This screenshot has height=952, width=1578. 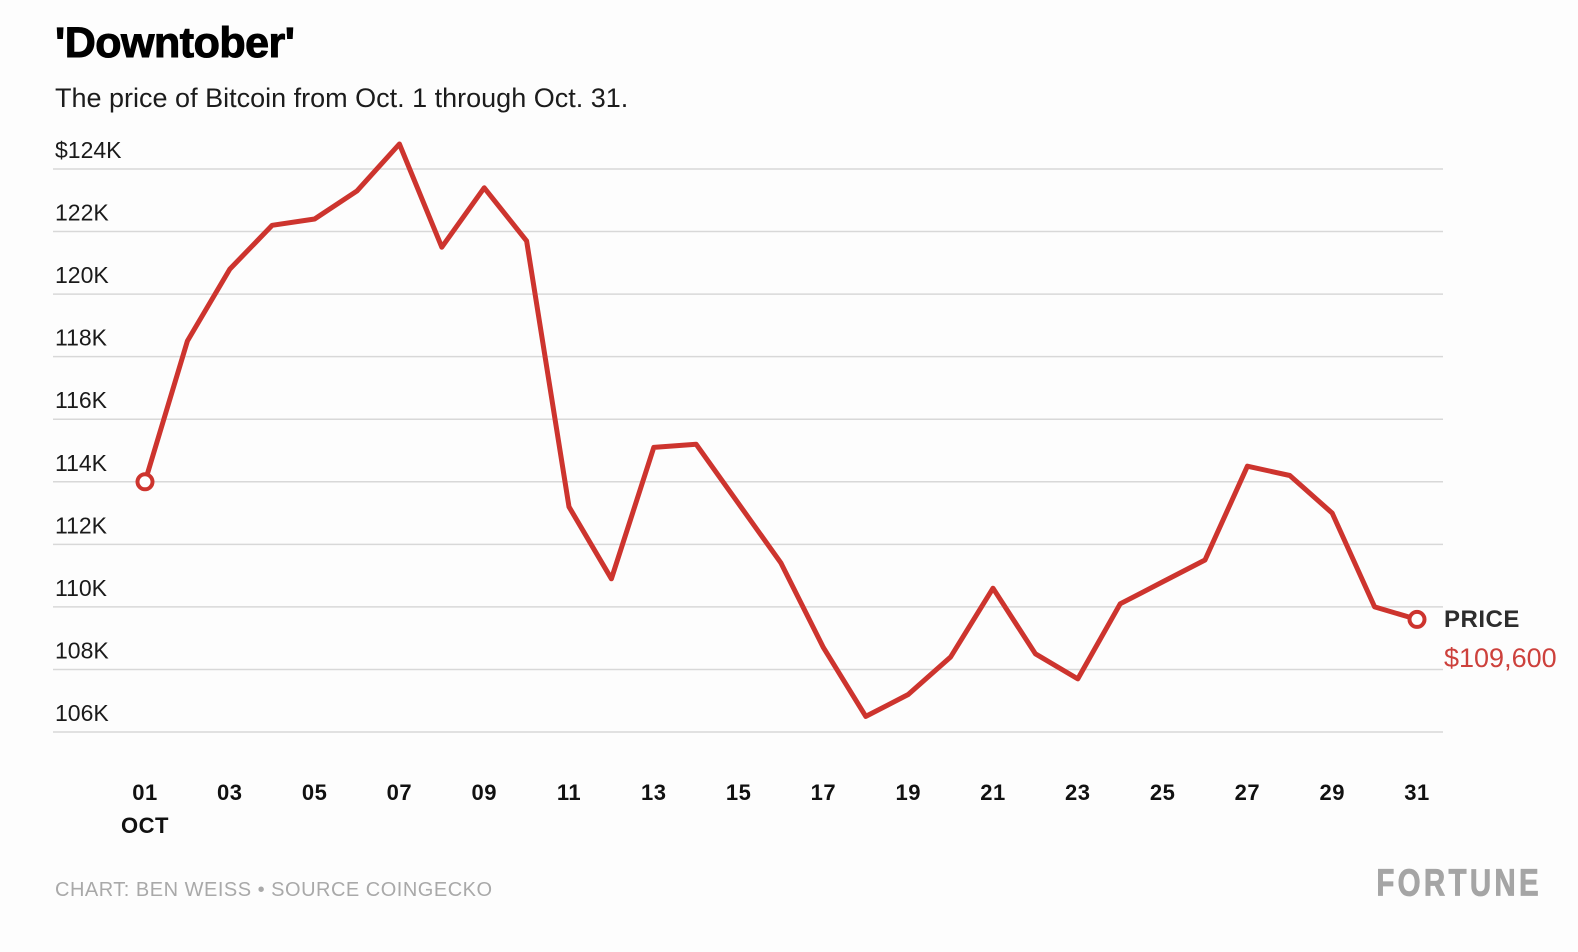 I want to click on y-tick-label: 116K, so click(x=81, y=400).